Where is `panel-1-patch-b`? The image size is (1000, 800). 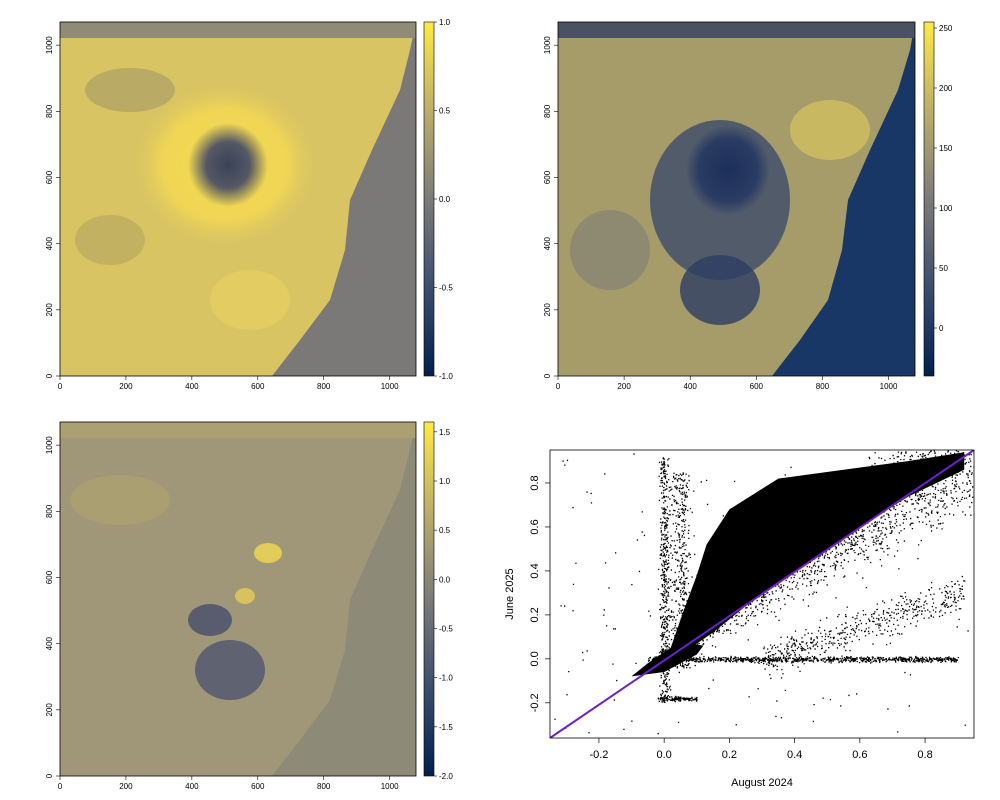
panel-1-patch-b is located at coordinates (130, 90).